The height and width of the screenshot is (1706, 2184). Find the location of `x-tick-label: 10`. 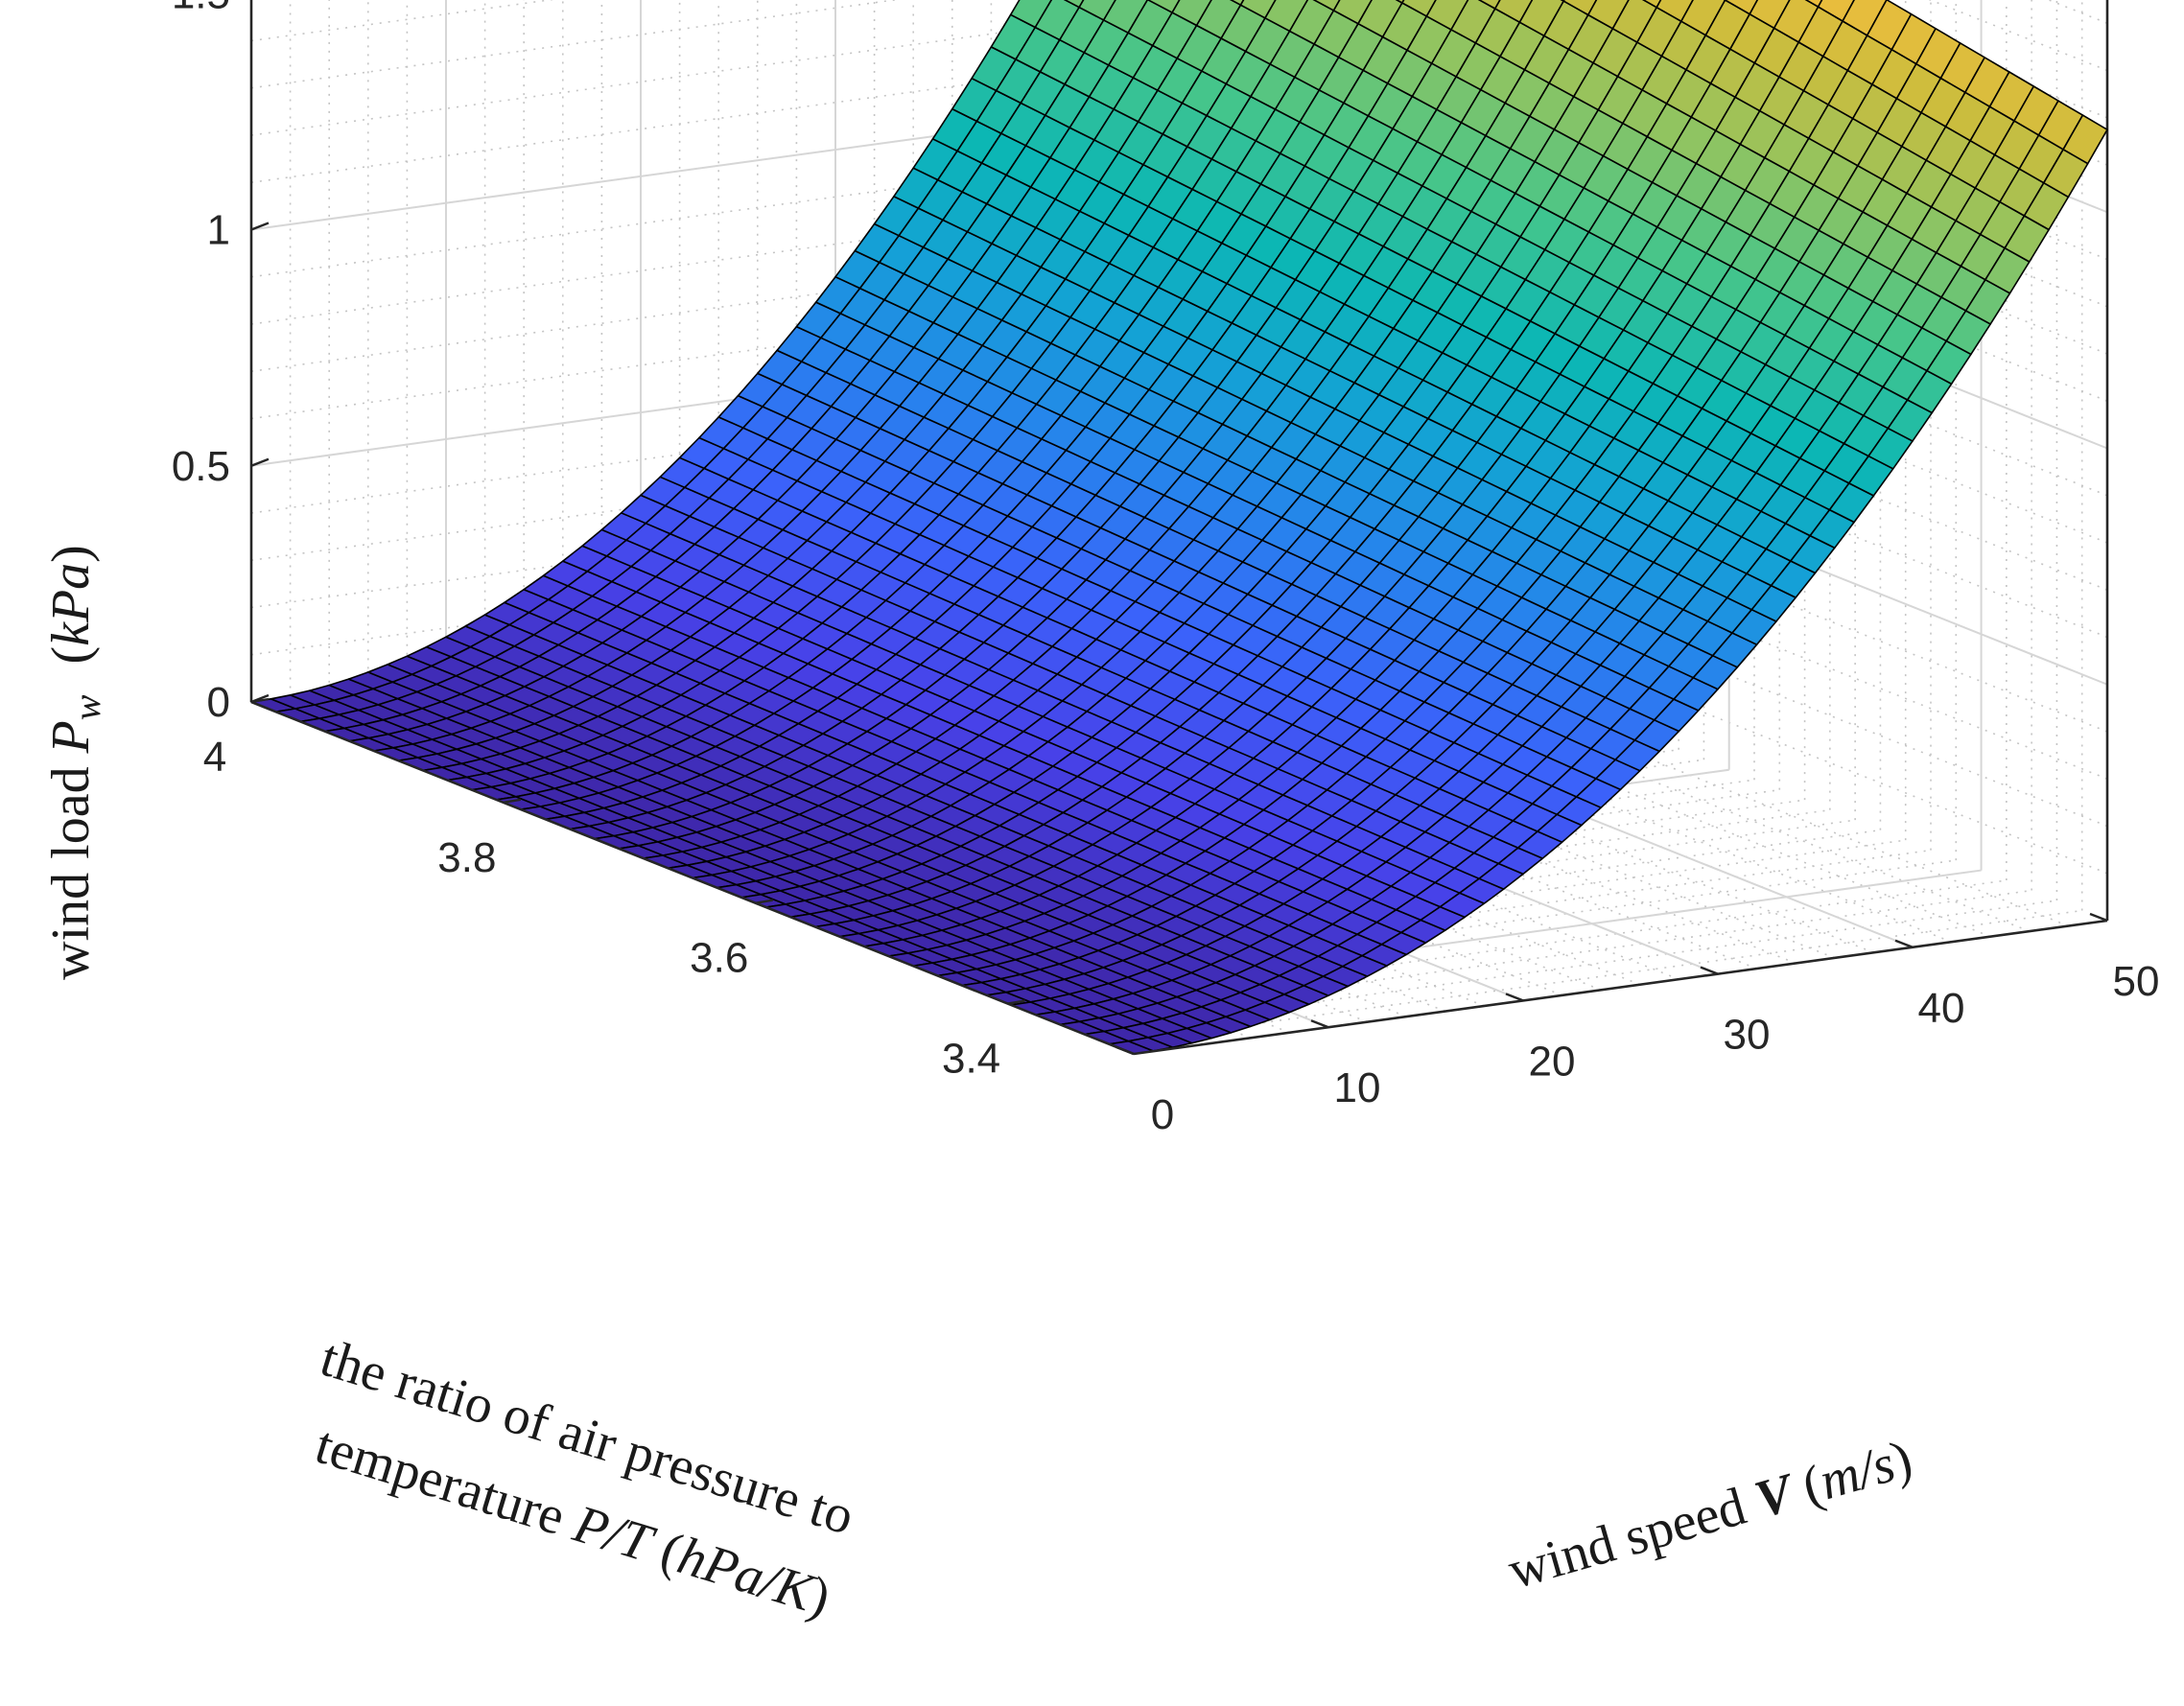

x-tick-label: 10 is located at coordinates (1358, 1087).